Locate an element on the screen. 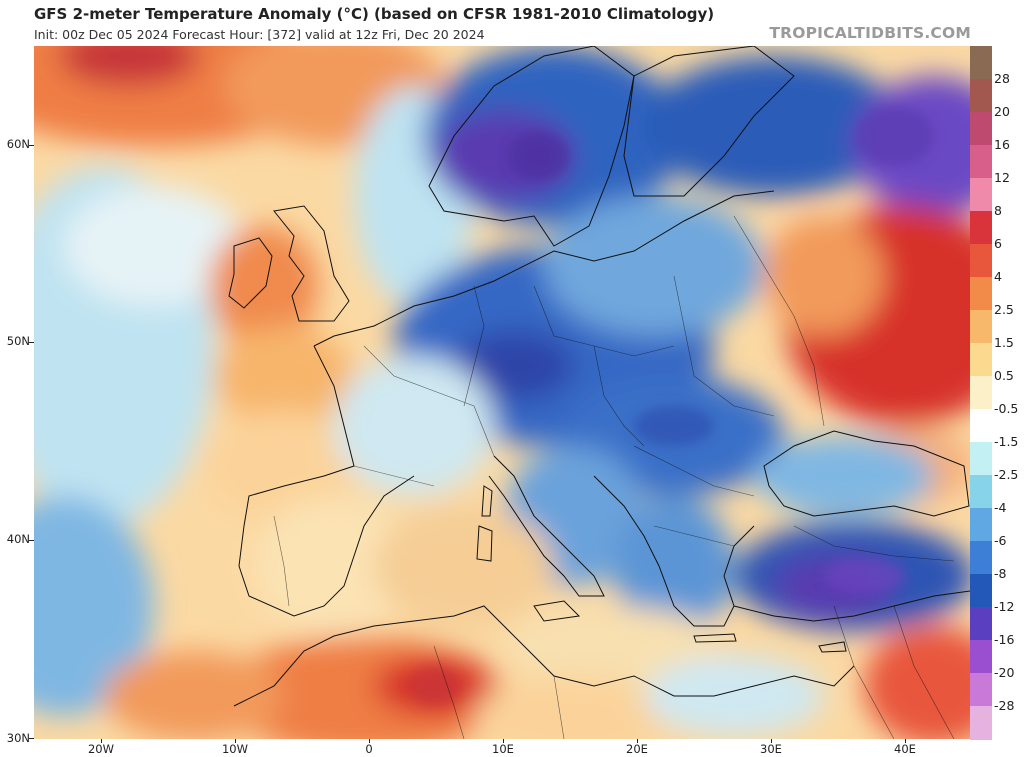  colorbar-label: -2.5 is located at coordinates (1006, 474).